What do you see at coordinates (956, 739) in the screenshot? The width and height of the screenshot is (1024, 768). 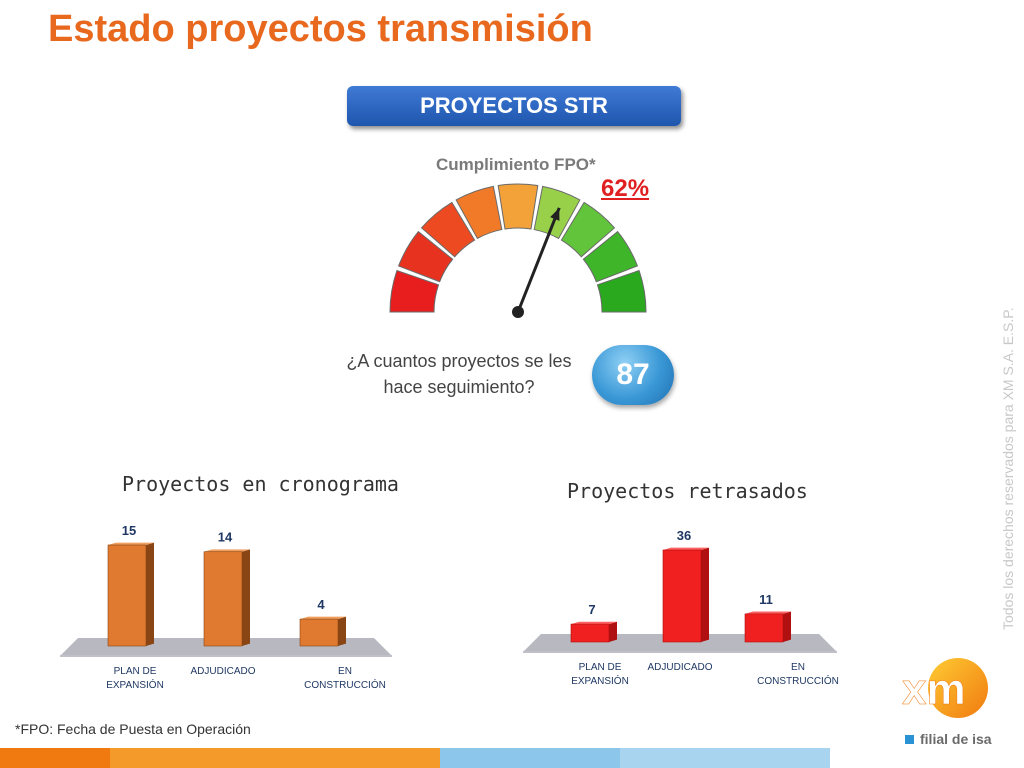 I see `logo-subtitle-text: filial de isa` at bounding box center [956, 739].